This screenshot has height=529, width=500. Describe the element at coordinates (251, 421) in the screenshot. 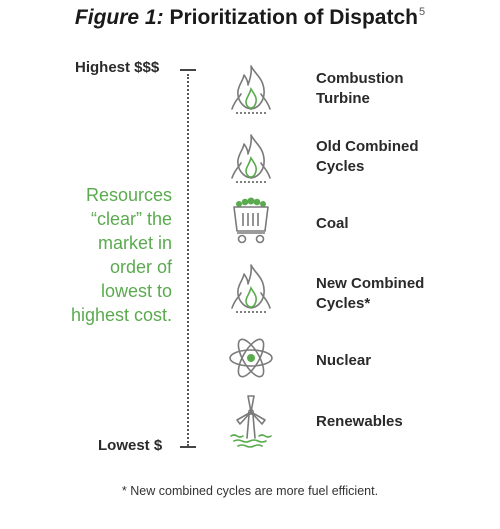

I see `wind-turbine-icon` at that location.